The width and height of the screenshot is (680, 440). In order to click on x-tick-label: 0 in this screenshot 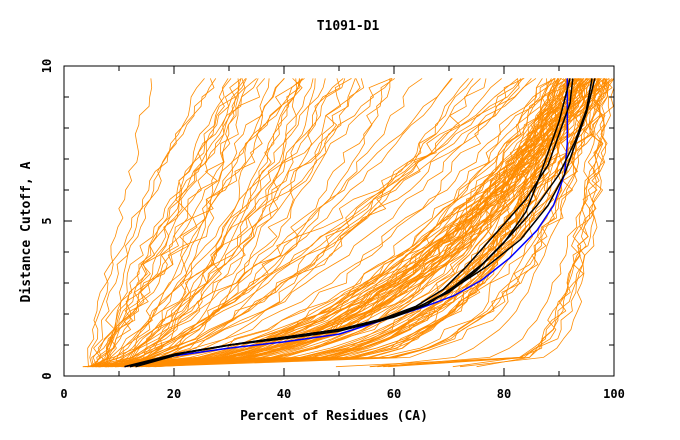, I will do `click(63, 394)`.